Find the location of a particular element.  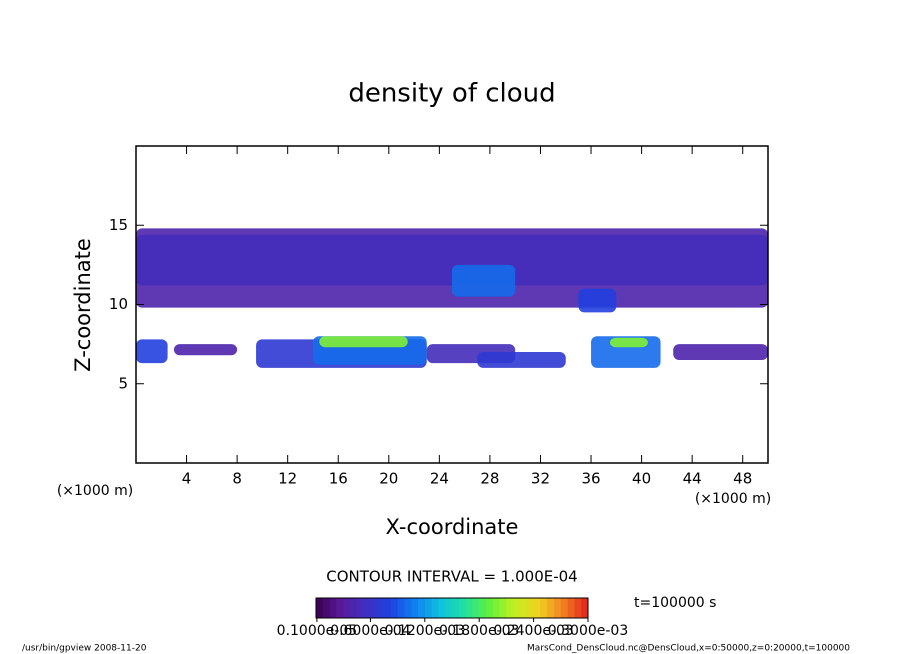

x-tick-label: 12 is located at coordinates (287, 479).